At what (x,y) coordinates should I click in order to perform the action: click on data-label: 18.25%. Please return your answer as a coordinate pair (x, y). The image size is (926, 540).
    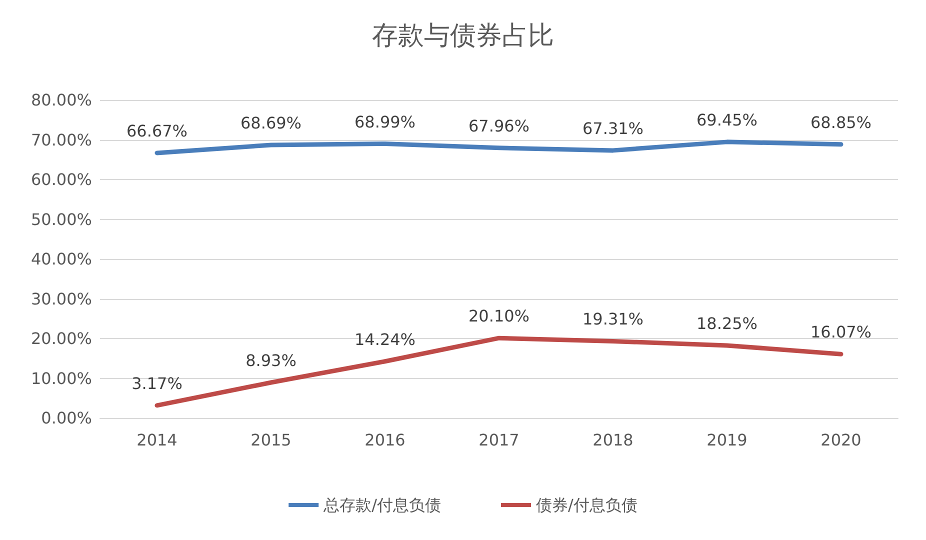
    Looking at the image, I should click on (727, 323).